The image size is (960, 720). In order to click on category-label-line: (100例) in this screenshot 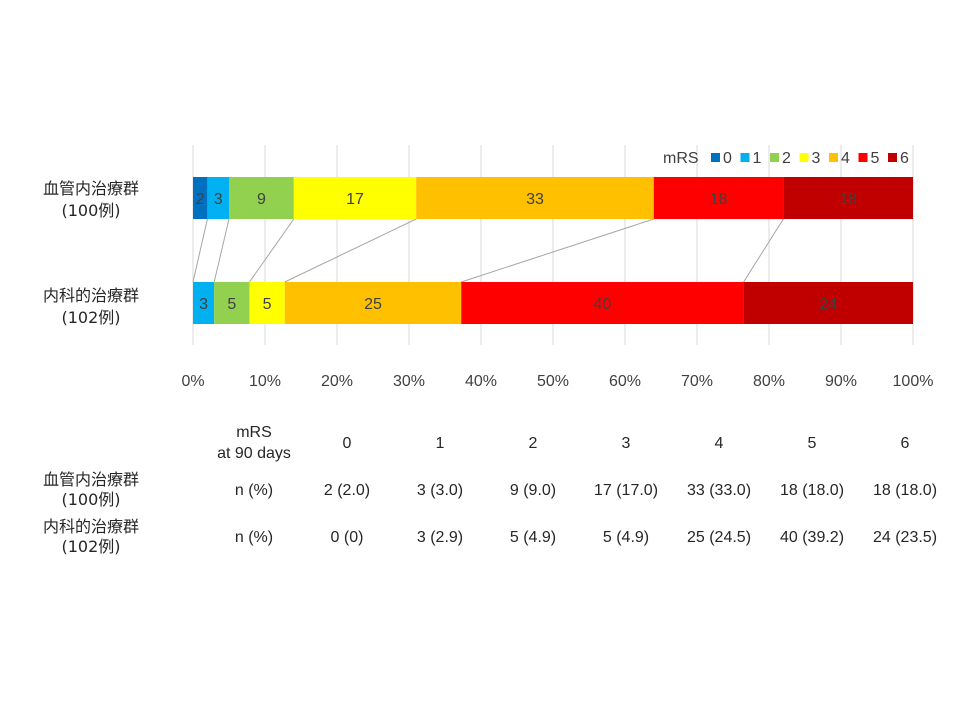, I will do `click(91, 210)`.